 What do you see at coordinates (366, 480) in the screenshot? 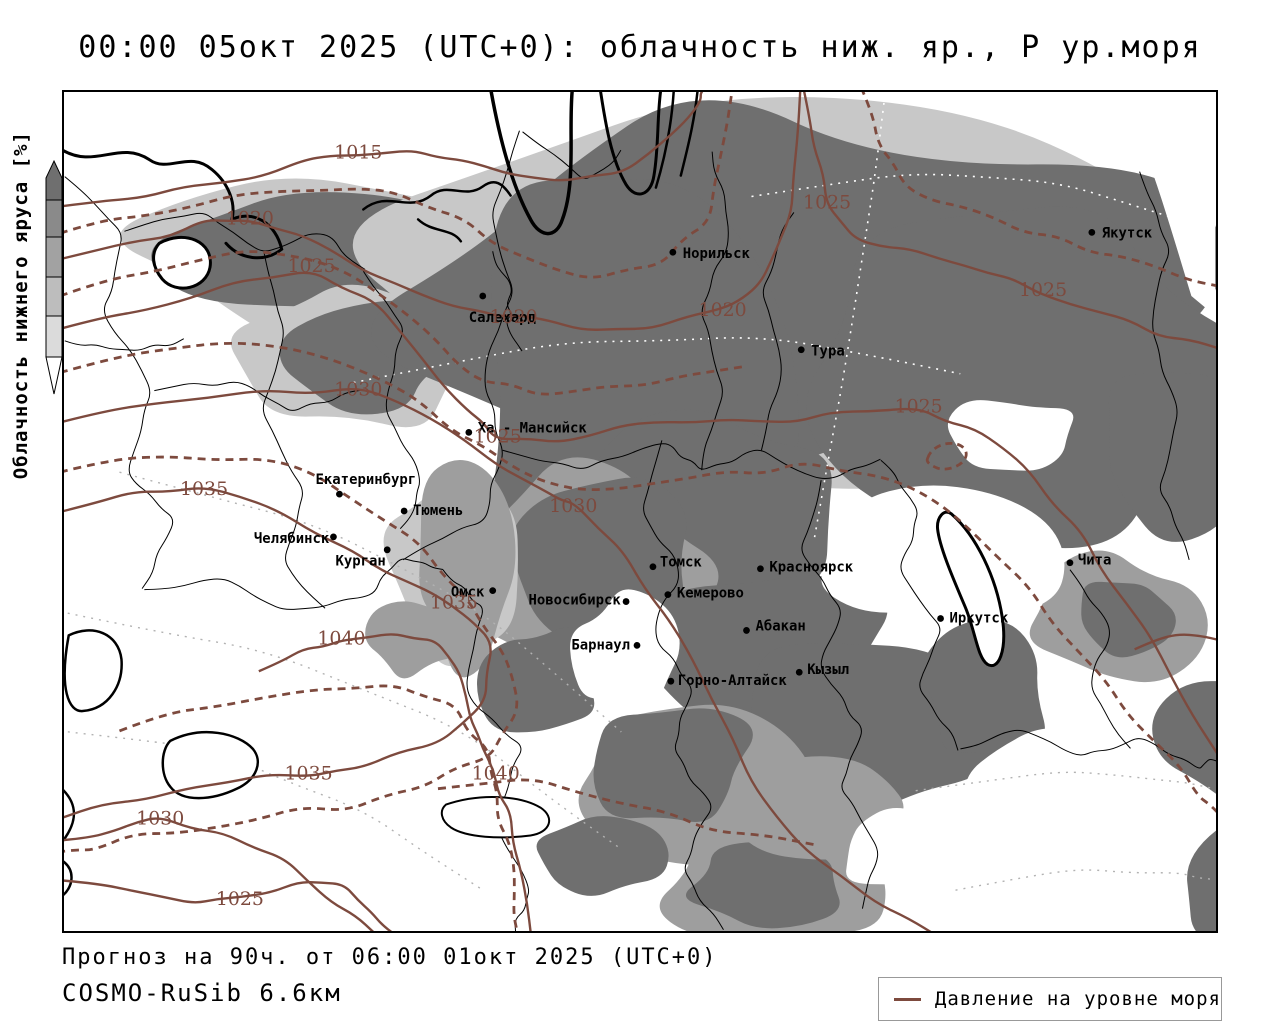
I see `city-label: Екатеринбург` at bounding box center [366, 480].